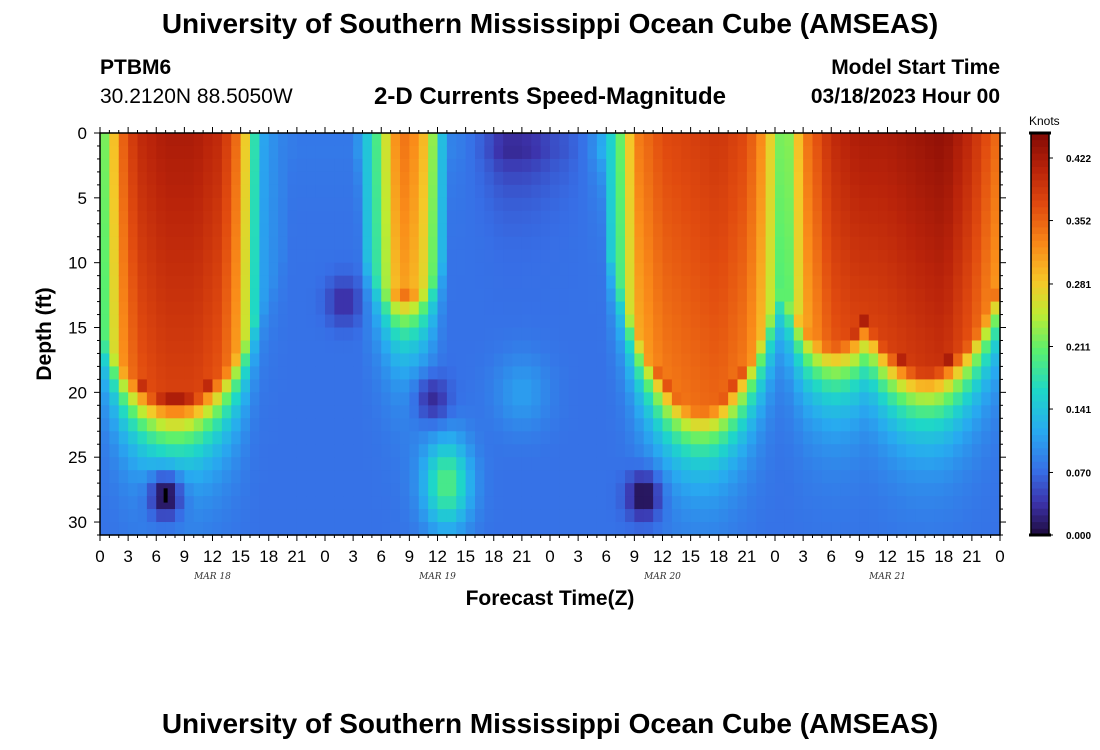  What do you see at coordinates (550, 598) in the screenshot?
I see `x-axis-label: Forecast Time(Z)` at bounding box center [550, 598].